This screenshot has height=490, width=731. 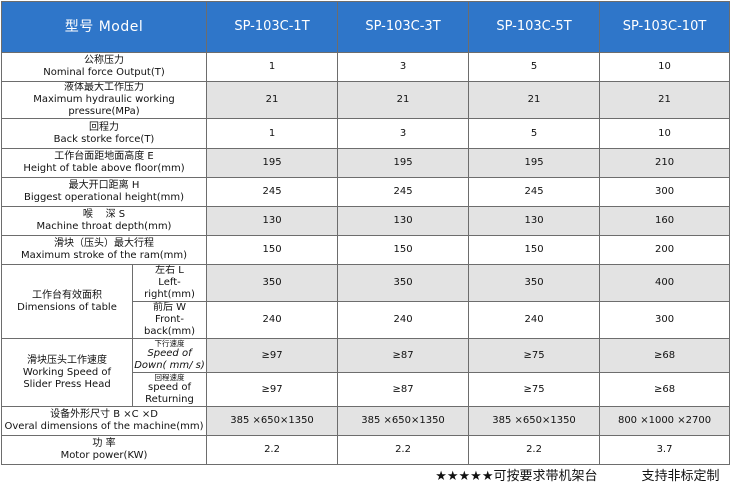 I want to click on label-zh: 回程速度, so click(x=169, y=378).